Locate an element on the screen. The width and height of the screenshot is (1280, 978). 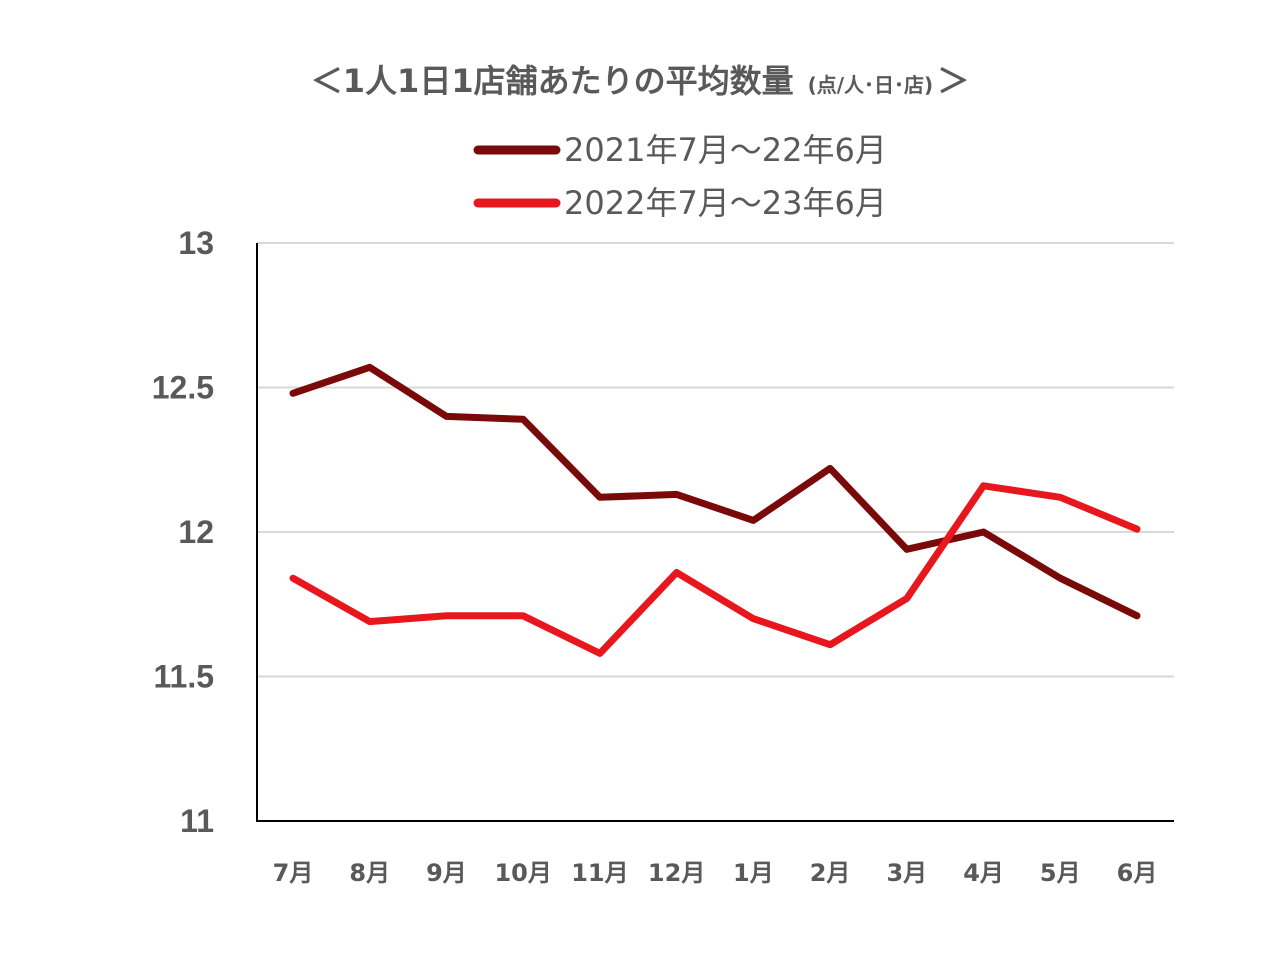
y-tick-label: 11.5 is located at coordinates (183, 677).